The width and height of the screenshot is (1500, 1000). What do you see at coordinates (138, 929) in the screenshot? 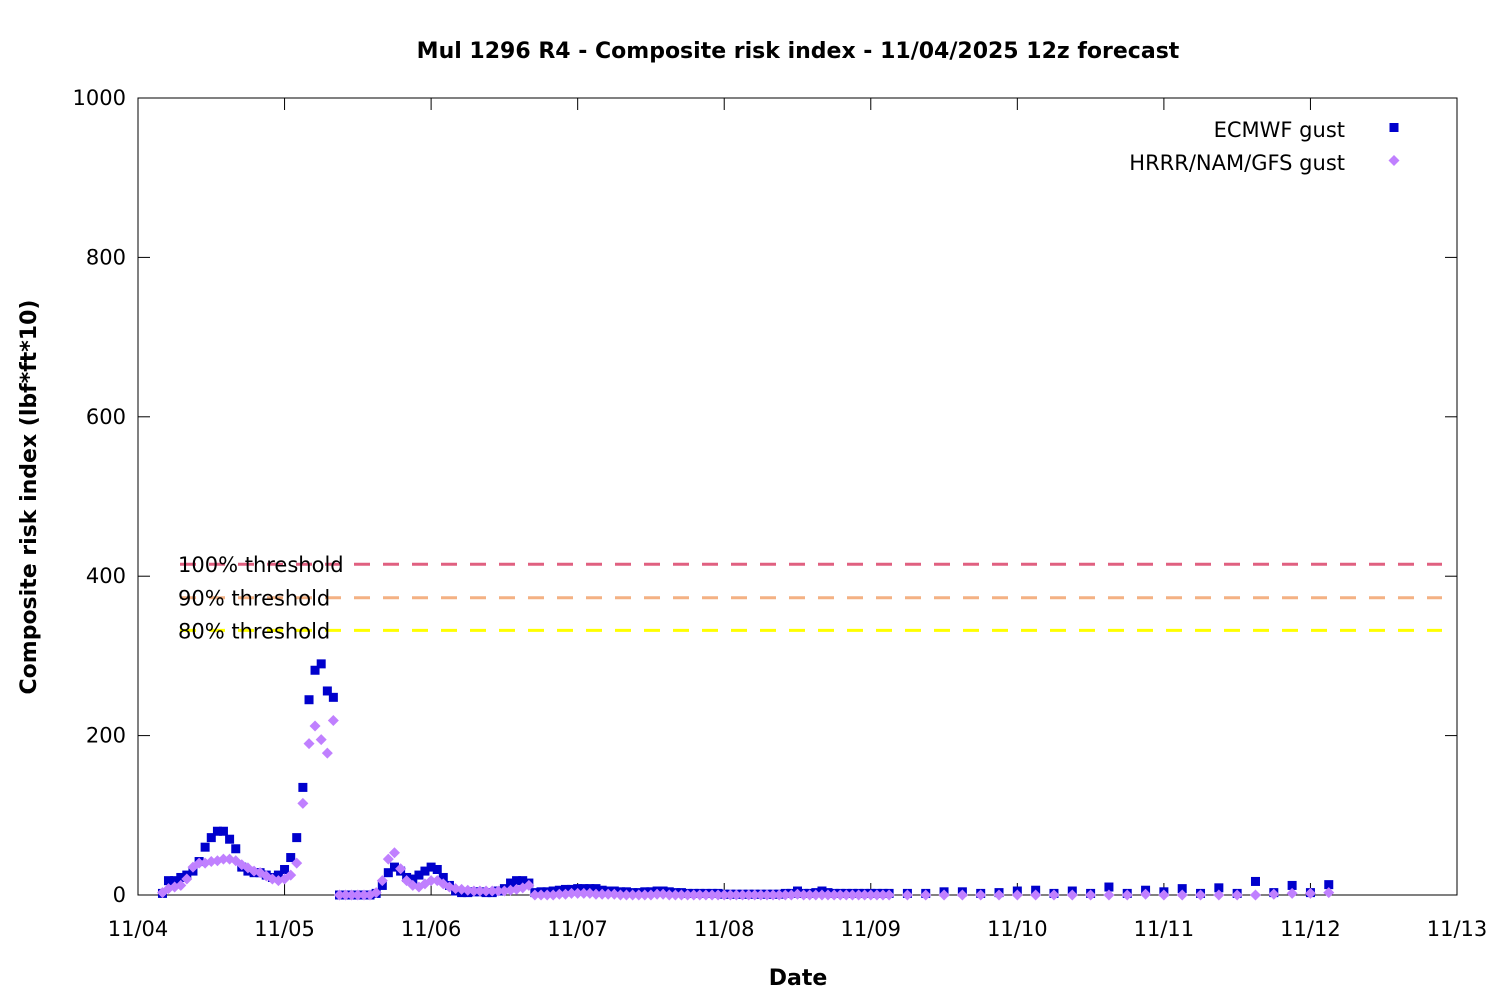
I see `x-tick-label: 11/04` at bounding box center [138, 929].